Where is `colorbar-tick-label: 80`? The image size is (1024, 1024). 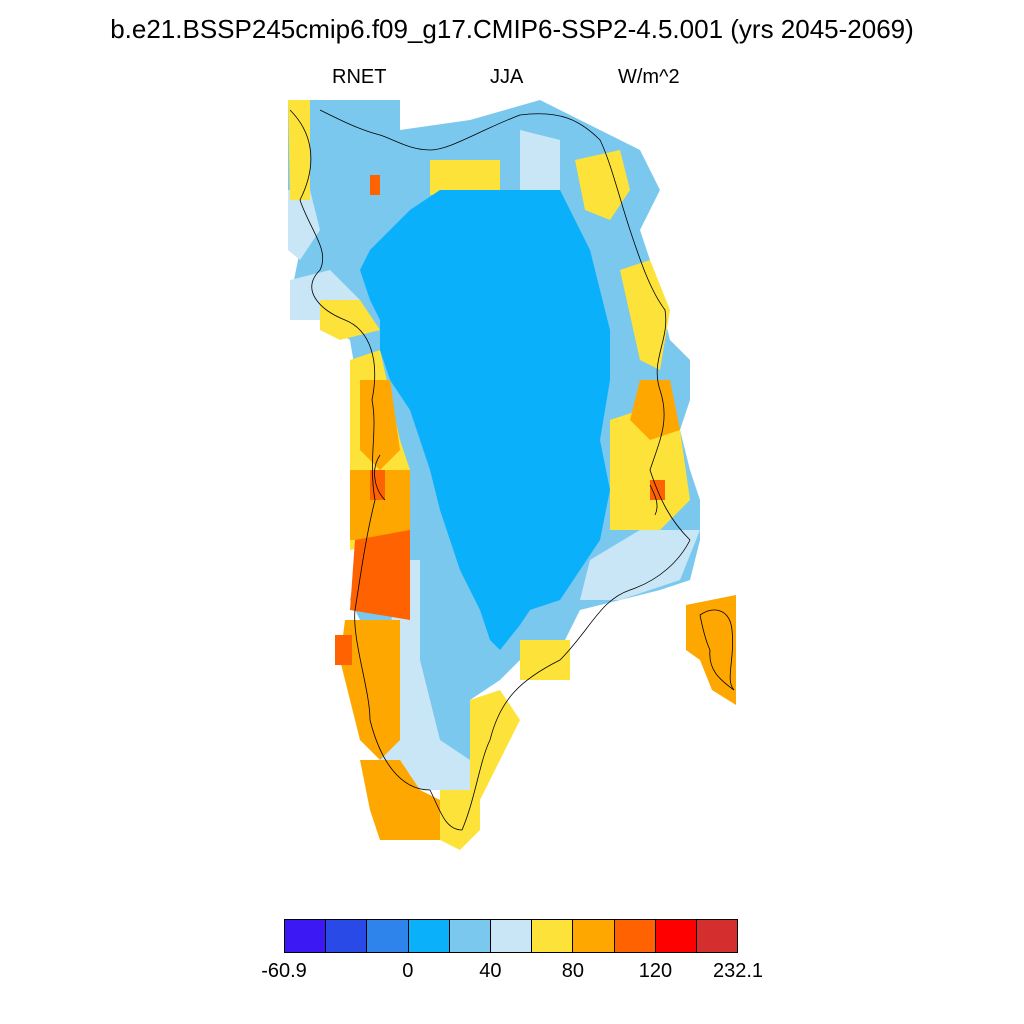
colorbar-tick-label: 80 is located at coordinates (573, 971).